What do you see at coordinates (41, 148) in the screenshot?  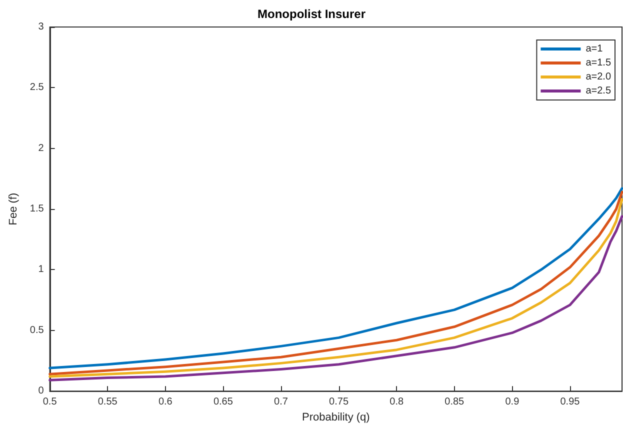 I see `y-tick-label: 2` at bounding box center [41, 148].